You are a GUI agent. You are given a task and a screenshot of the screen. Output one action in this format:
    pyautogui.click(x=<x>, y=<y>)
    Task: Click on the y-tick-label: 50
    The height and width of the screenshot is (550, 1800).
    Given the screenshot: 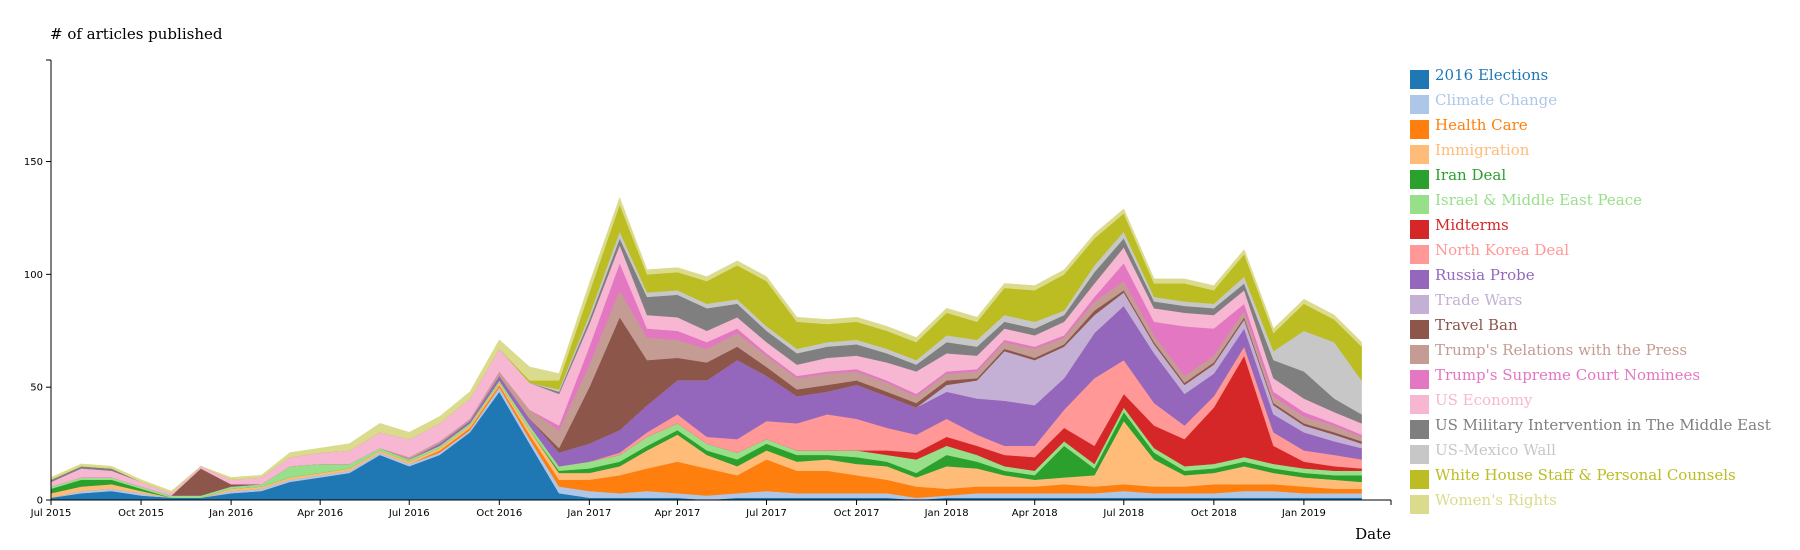 What is the action you would take?
    pyautogui.click(x=36, y=388)
    